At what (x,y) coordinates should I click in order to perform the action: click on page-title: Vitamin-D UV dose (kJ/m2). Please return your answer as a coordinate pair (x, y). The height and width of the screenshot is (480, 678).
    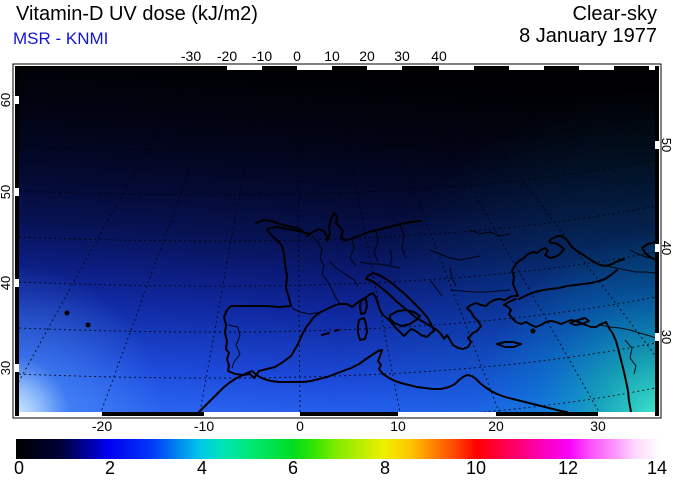
    Looking at the image, I should click on (137, 14).